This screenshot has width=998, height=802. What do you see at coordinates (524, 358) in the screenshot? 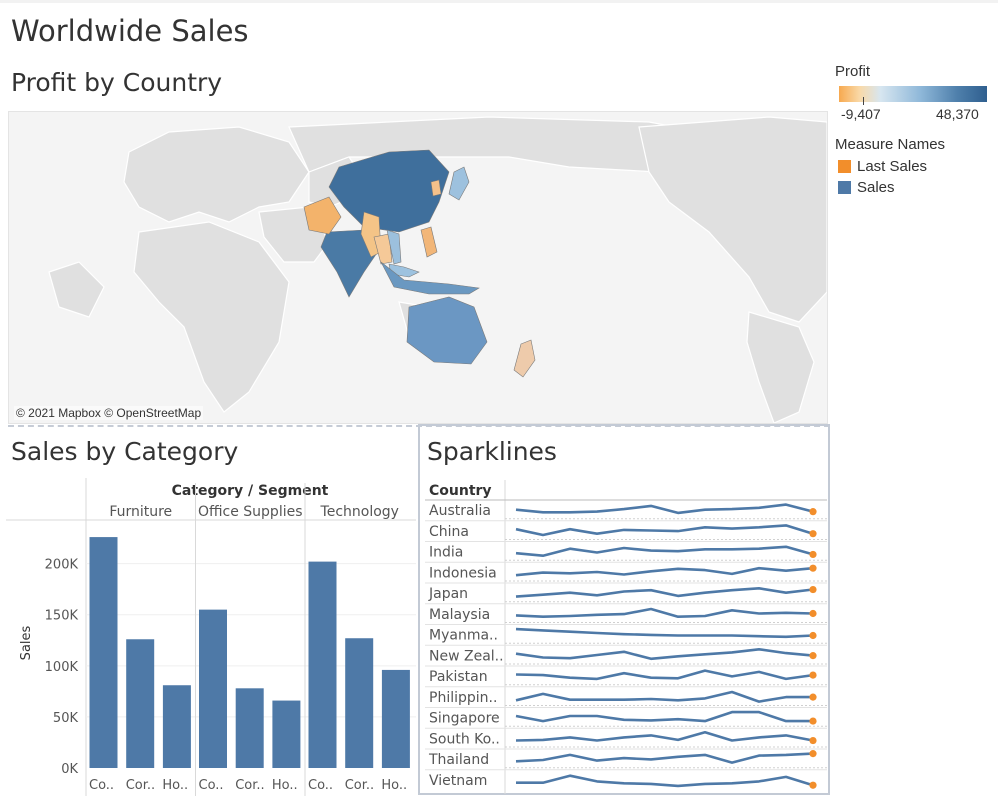
I see `country-new-zealand` at bounding box center [524, 358].